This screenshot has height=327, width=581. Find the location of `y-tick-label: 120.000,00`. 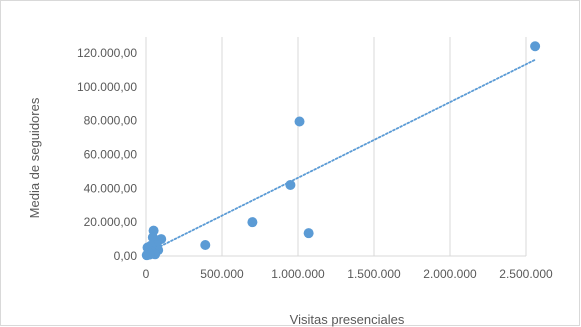

y-tick-label: 120.000,00 is located at coordinates (107, 53).